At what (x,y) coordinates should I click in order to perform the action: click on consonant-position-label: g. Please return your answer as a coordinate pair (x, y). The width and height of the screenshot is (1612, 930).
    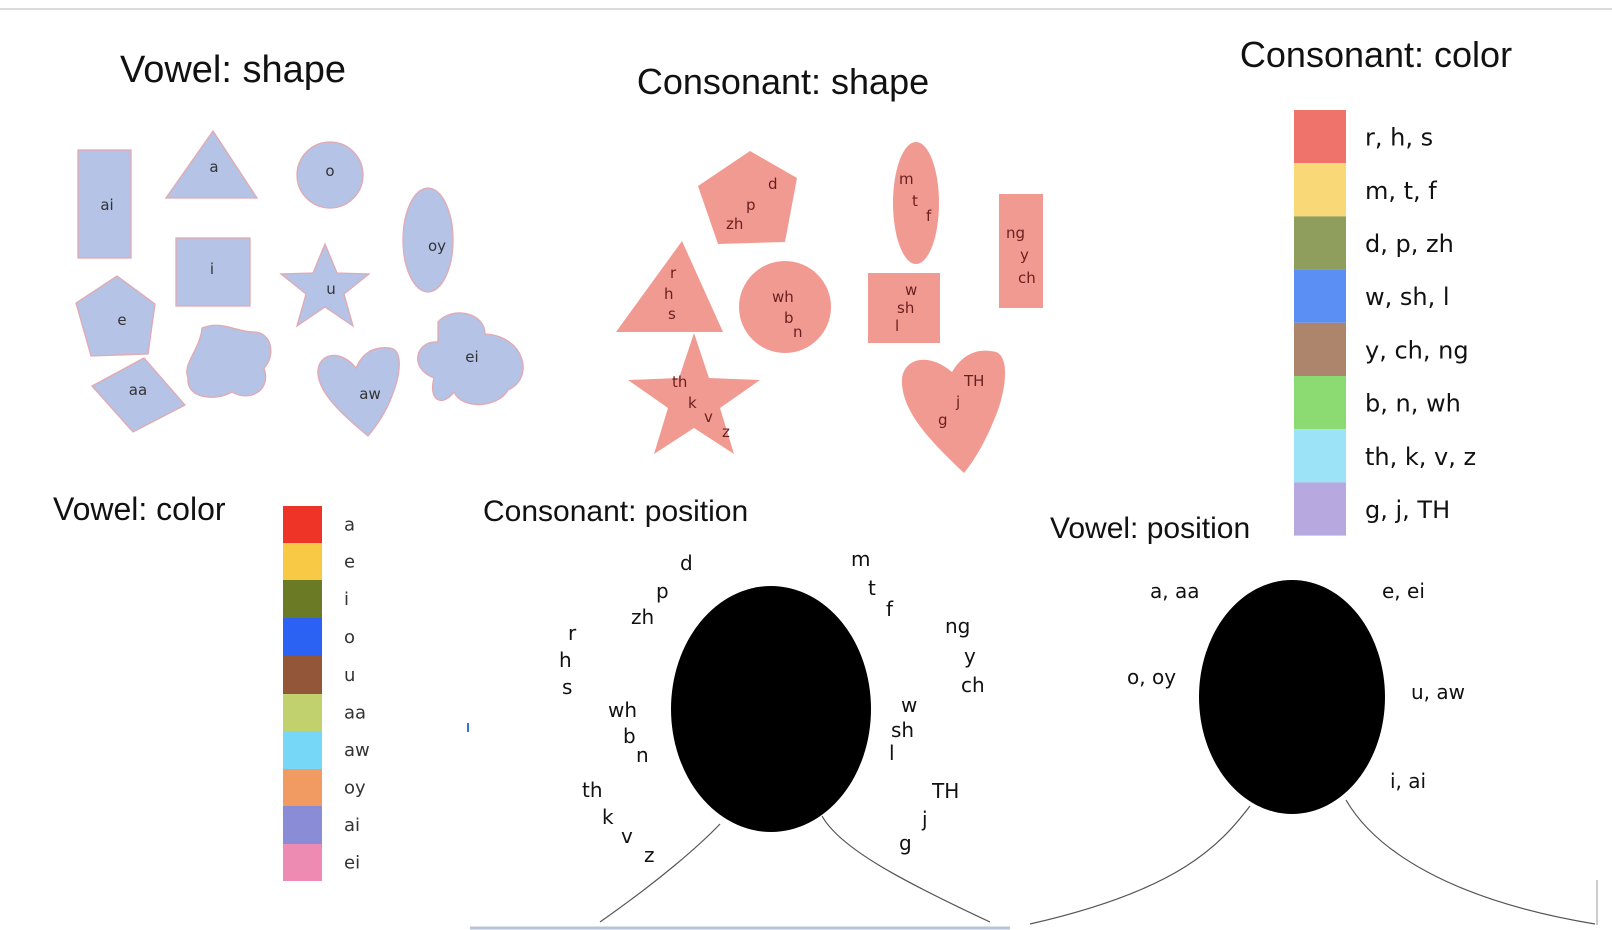
    Looking at the image, I should click on (905, 843).